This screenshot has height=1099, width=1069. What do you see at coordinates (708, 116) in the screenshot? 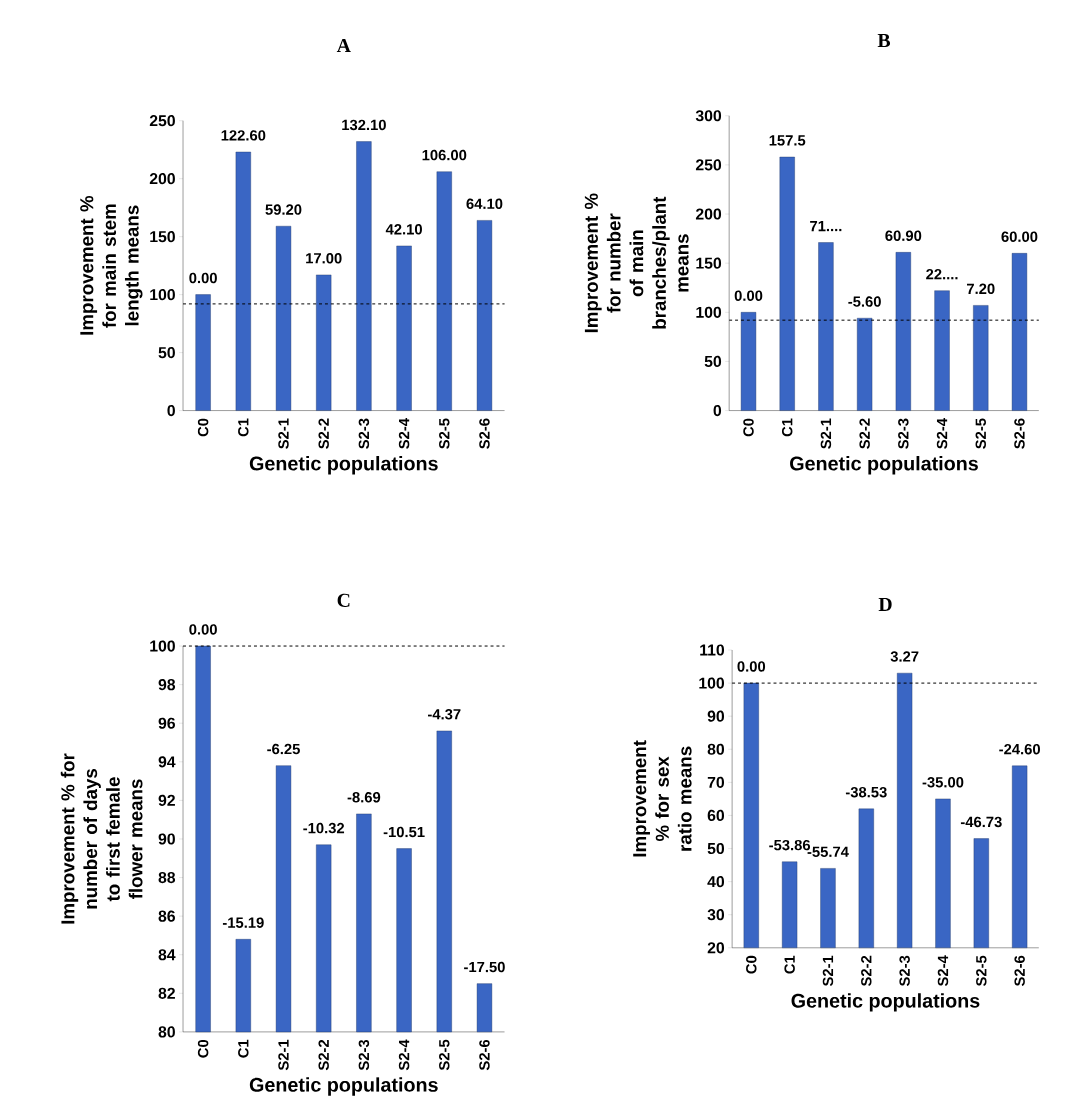
I see `y-tick-label: 300` at bounding box center [708, 116].